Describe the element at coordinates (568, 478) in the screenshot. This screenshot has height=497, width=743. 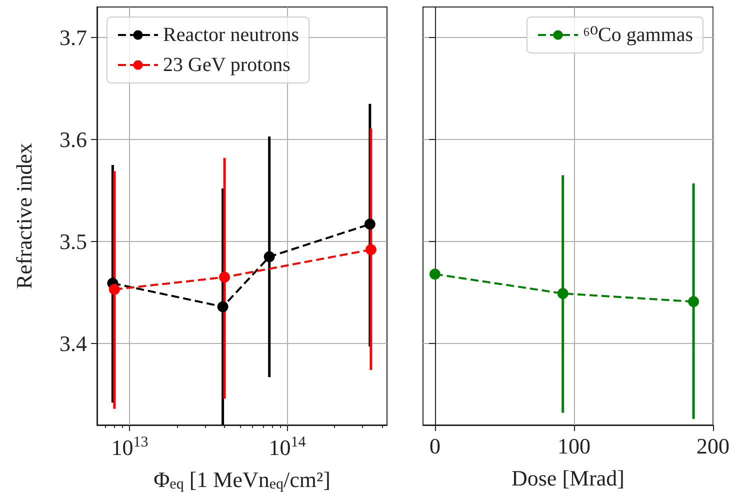
I see `x-axis-title: Dose [Mrad]` at that location.